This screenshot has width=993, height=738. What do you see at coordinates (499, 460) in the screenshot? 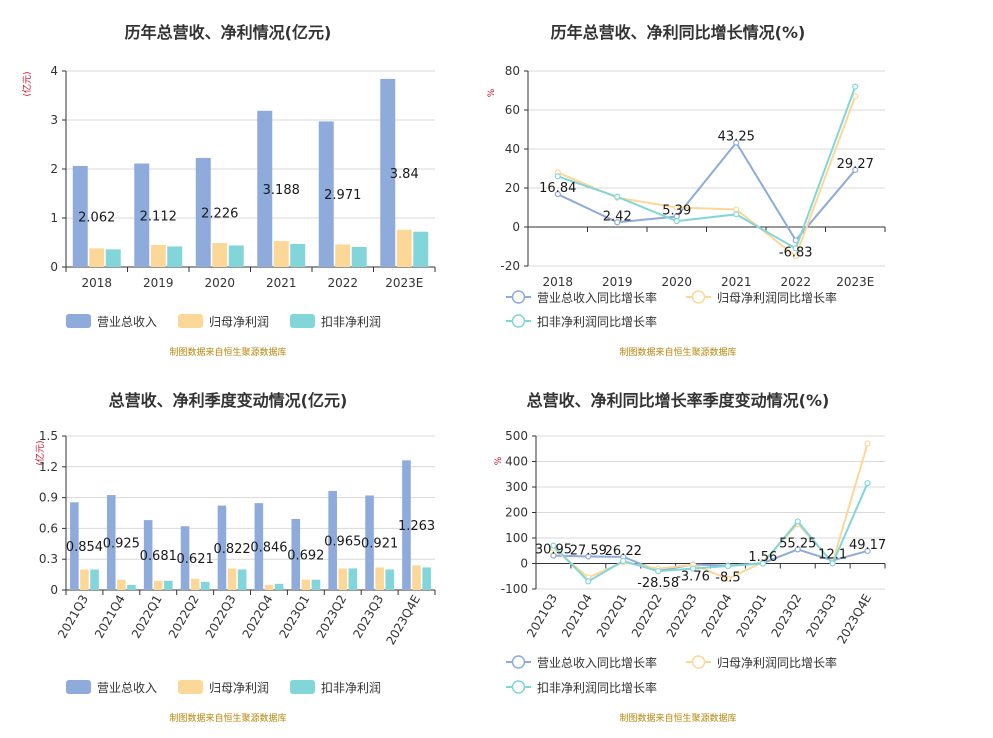
I see `y-axis-unit-label: %` at bounding box center [499, 460].